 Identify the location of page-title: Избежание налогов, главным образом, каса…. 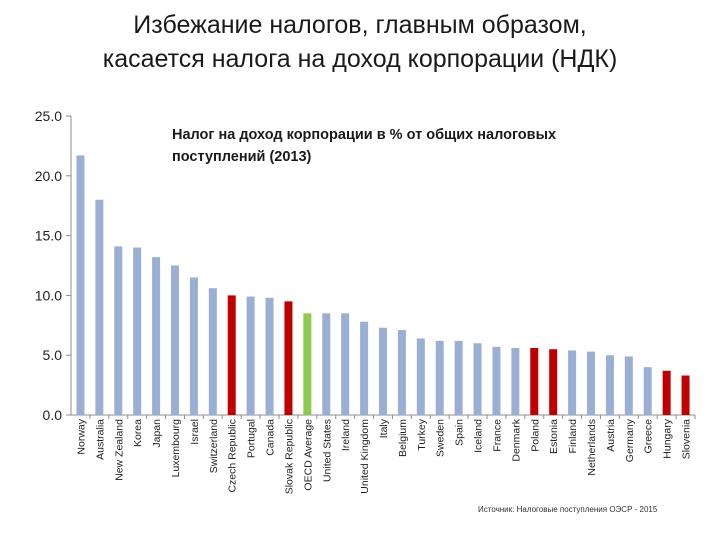
(360, 42).